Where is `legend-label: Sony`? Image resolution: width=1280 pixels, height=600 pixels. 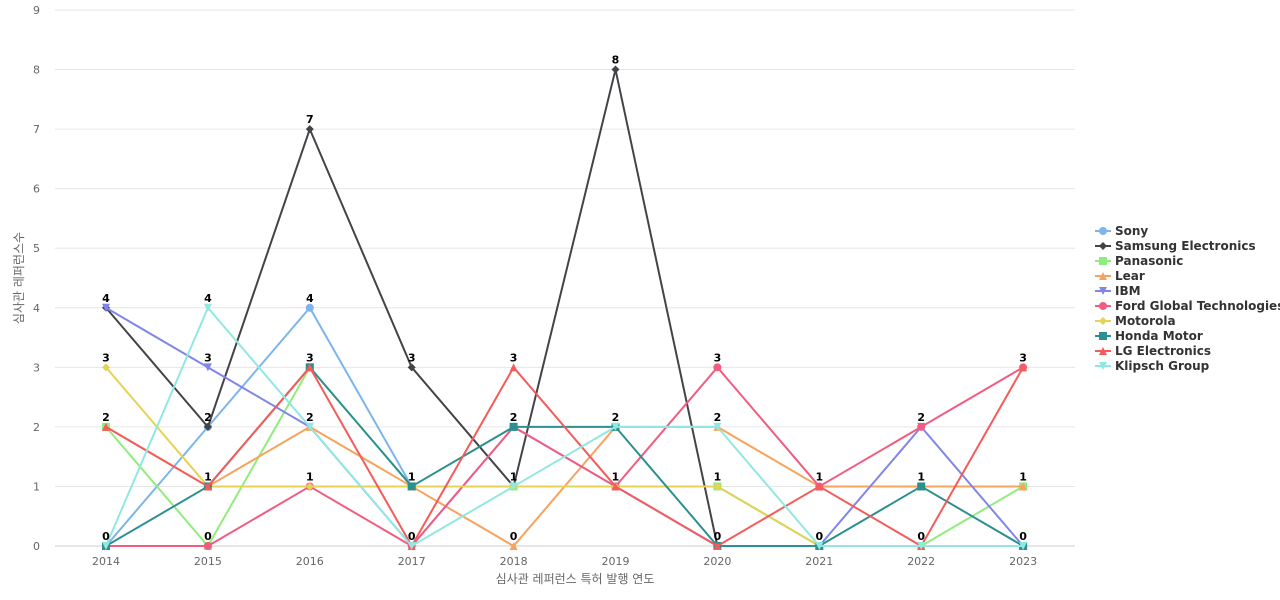 legend-label: Sony is located at coordinates (1131, 231).